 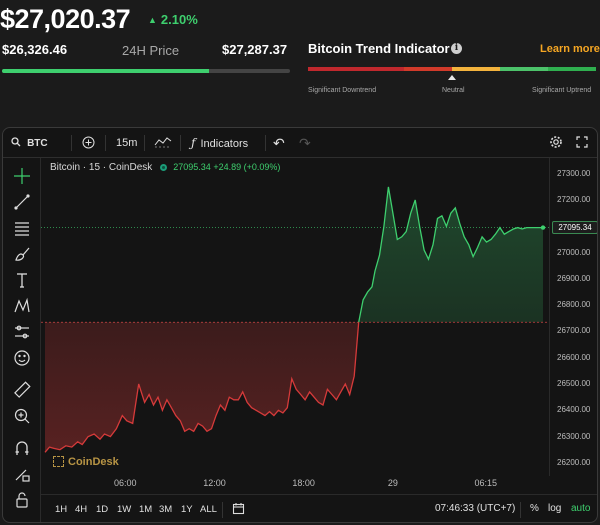 What do you see at coordinates (22, 306) in the screenshot?
I see `pattern-icon` at bounding box center [22, 306].